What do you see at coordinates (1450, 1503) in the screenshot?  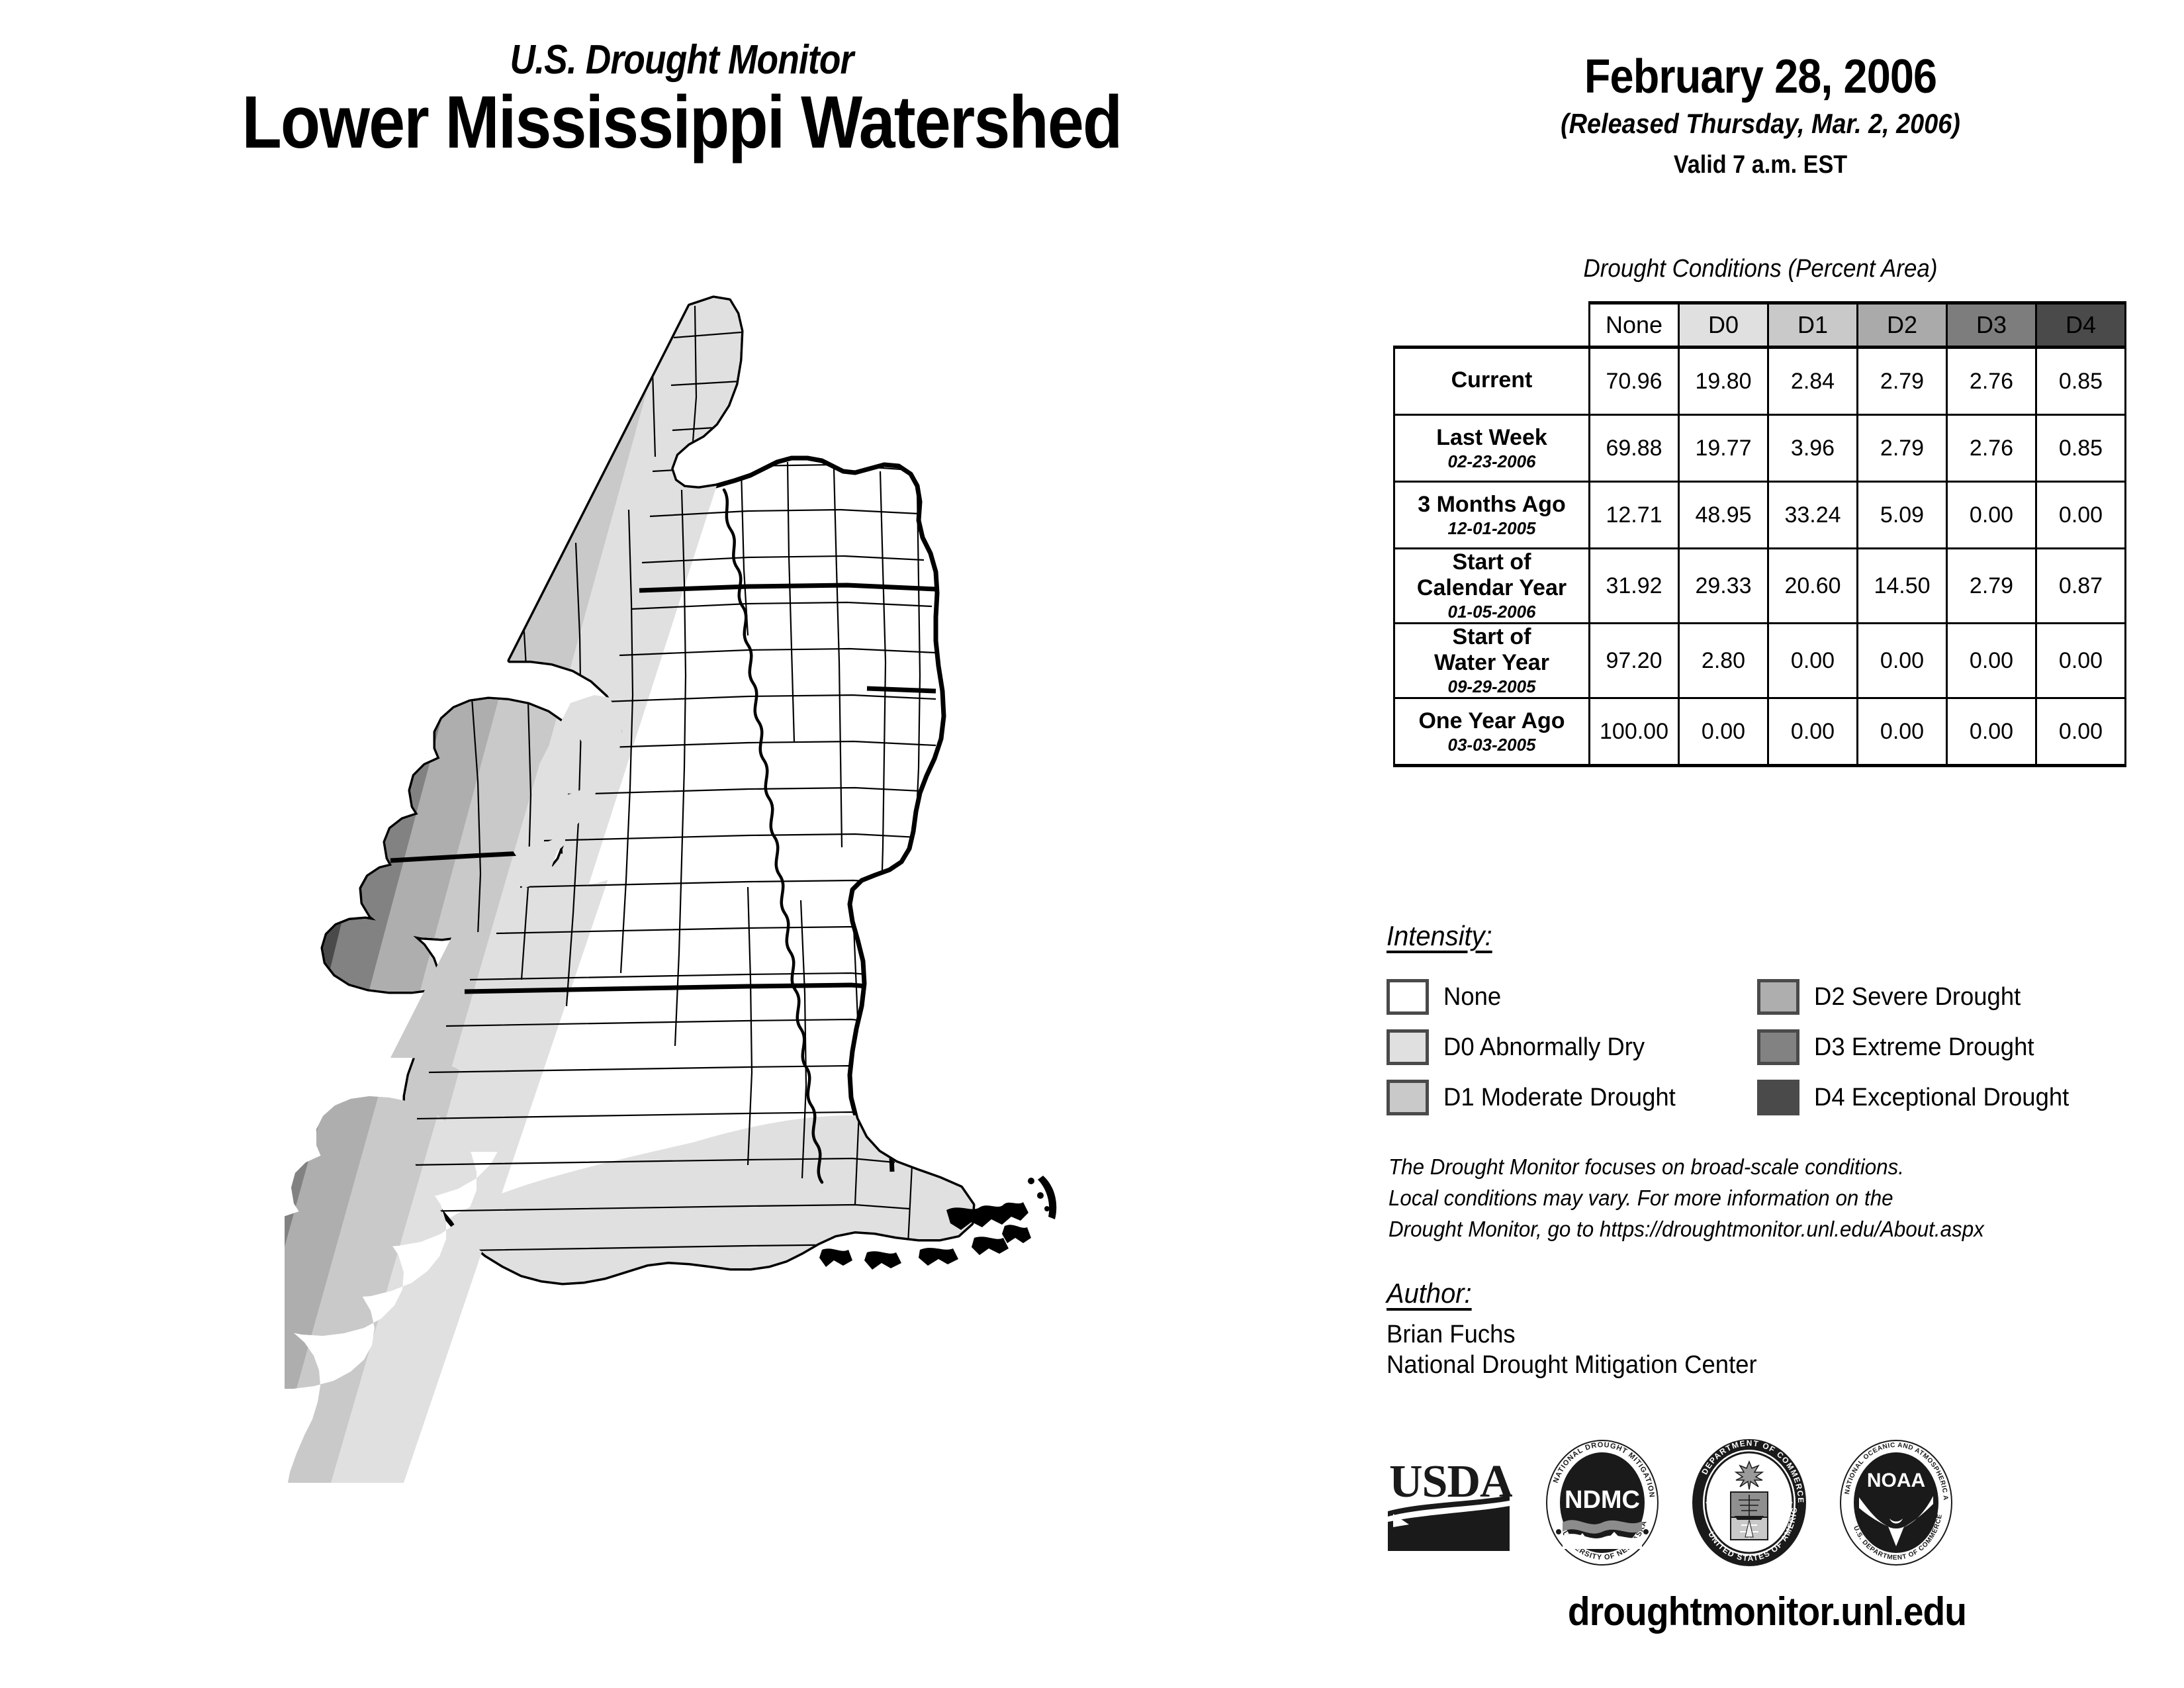 I see `usda-logo: USDA` at bounding box center [1450, 1503].